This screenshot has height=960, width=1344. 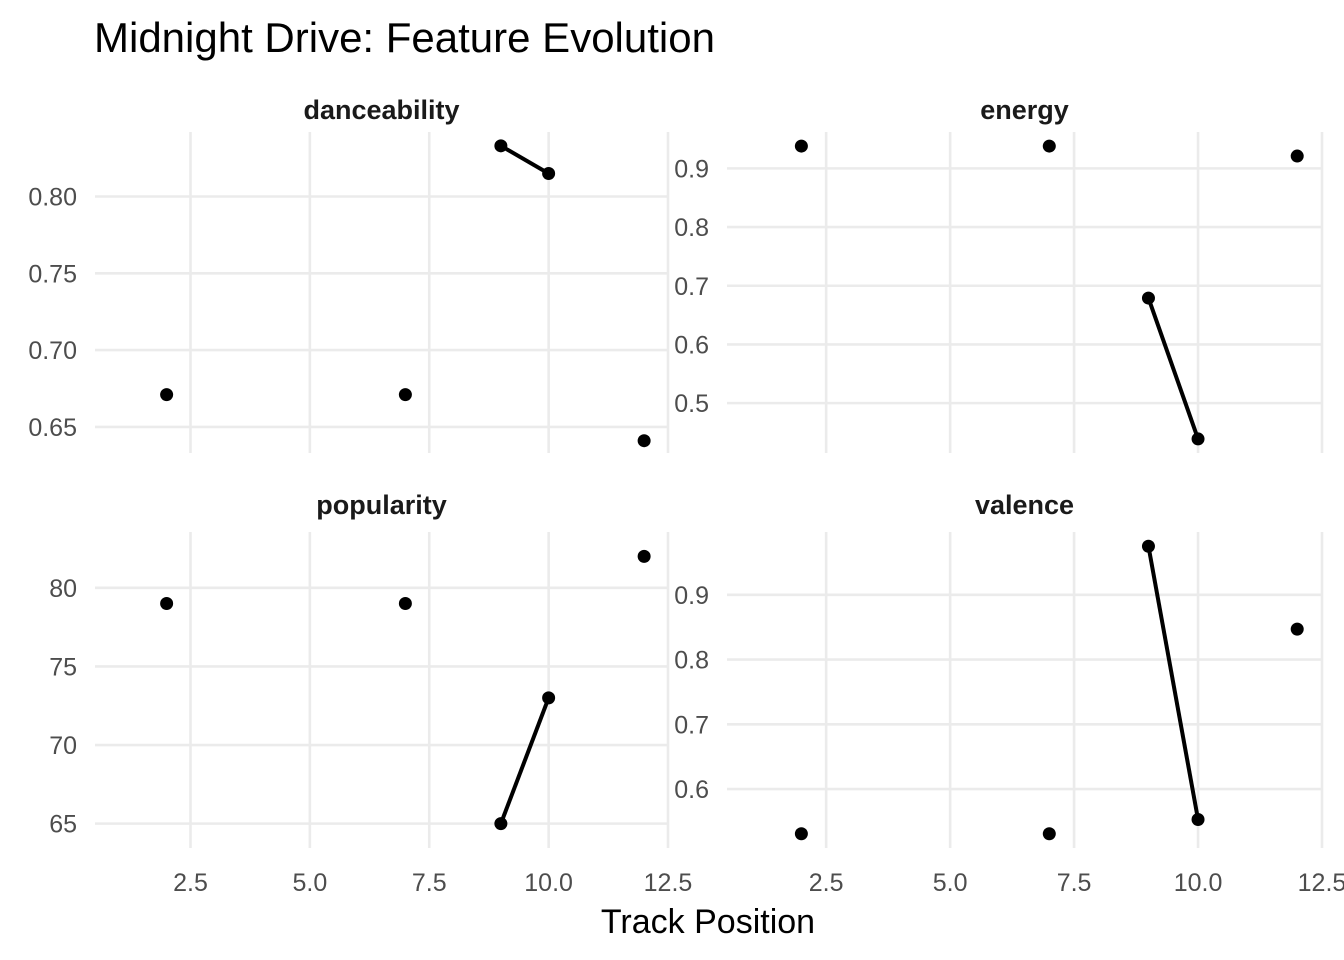 What do you see at coordinates (691, 404) in the screenshot?
I see `y-tick-label: 0.5` at bounding box center [691, 404].